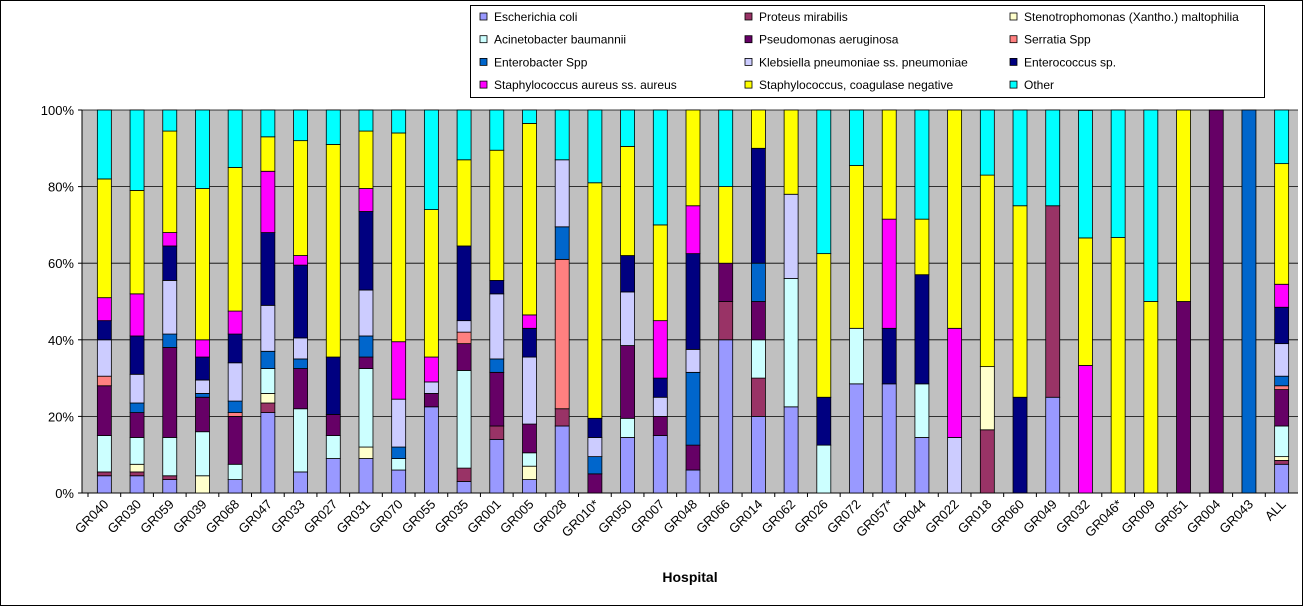  Describe the element at coordinates (64, 493) in the screenshot. I see `y-tick-label: 0%` at that location.